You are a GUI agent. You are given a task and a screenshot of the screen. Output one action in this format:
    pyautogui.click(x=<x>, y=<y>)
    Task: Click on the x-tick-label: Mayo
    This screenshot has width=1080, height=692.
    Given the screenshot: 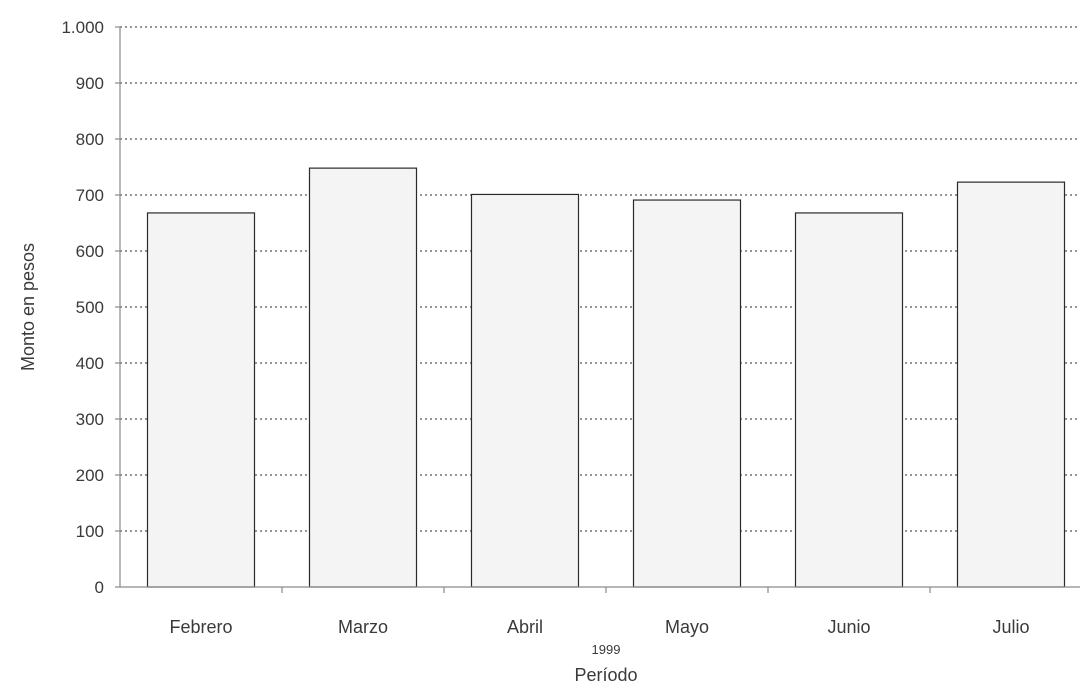 What is the action you would take?
    pyautogui.click(x=687, y=627)
    